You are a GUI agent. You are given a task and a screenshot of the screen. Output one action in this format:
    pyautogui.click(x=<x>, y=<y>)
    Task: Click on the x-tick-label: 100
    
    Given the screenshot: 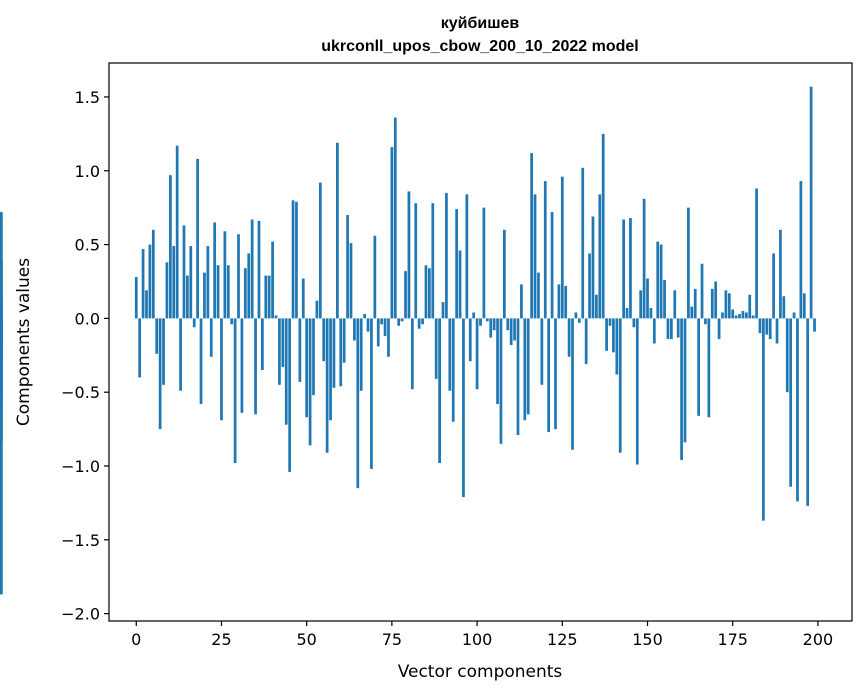 What is the action you would take?
    pyautogui.click(x=477, y=639)
    